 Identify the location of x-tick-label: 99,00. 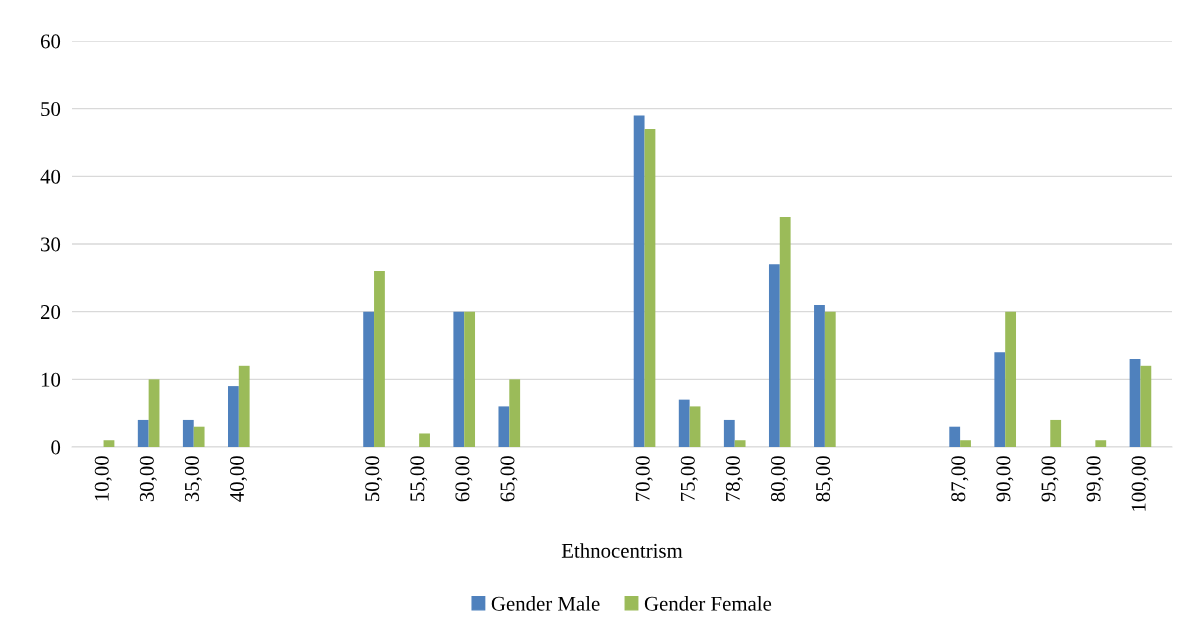
(1095, 479).